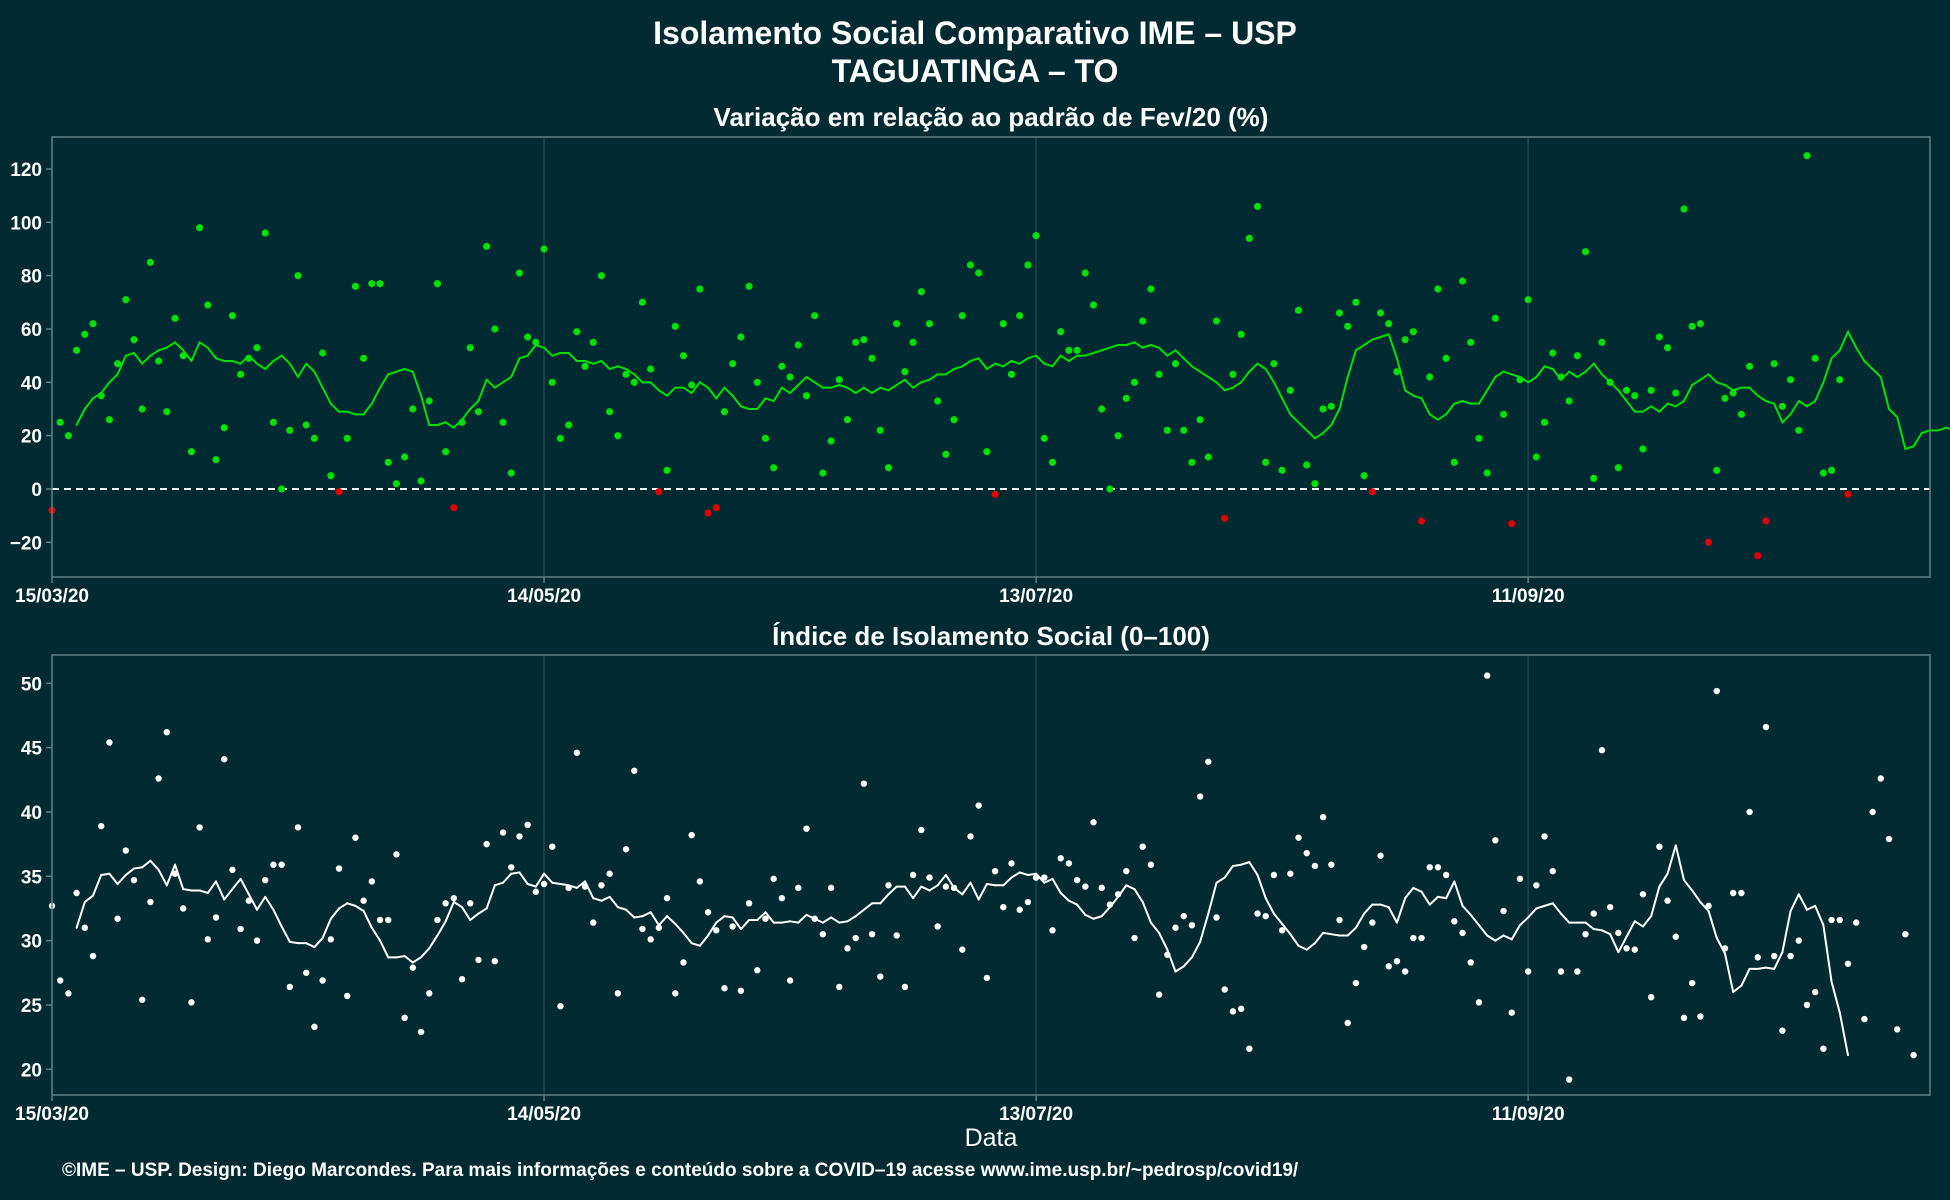 The height and width of the screenshot is (1200, 1950). Describe the element at coordinates (31, 942) in the screenshot. I see `y-tick-label: 30` at that location.